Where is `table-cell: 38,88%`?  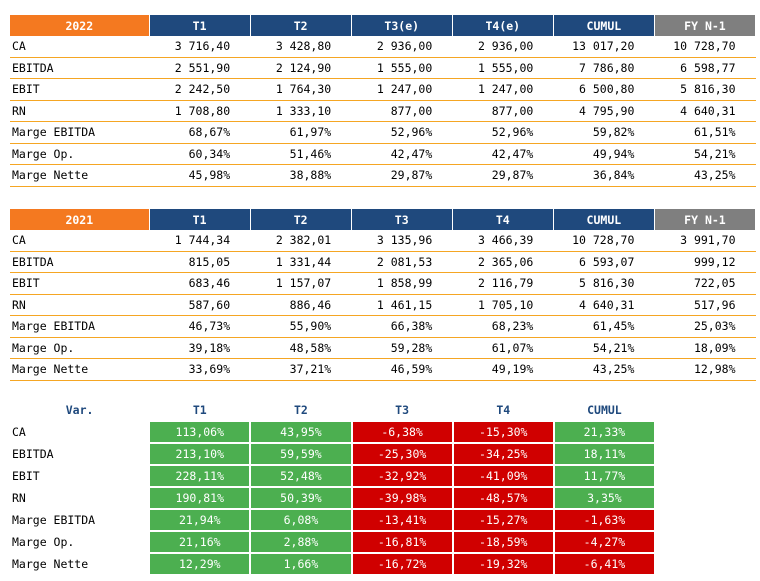
table-cell: 38,88% is located at coordinates (301, 175).